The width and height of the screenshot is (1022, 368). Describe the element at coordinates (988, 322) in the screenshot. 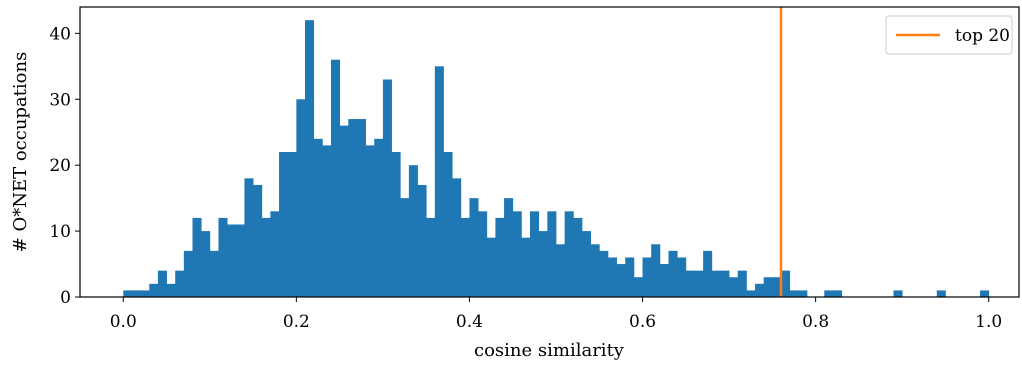

I see `x-tick-label: 1.0` at that location.